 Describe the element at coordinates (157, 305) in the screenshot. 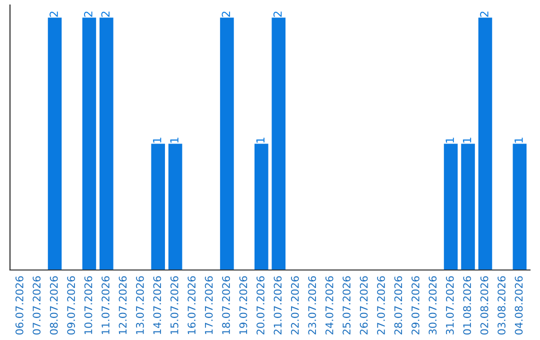

I see `x-tick-label: 14.07.2026` at that location.